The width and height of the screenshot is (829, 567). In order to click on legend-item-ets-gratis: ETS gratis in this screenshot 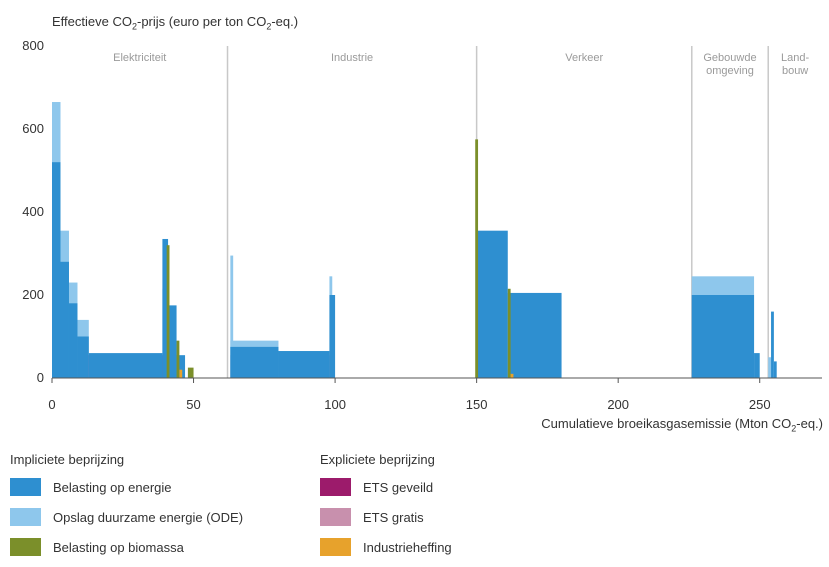, I will do `click(386, 517)`.